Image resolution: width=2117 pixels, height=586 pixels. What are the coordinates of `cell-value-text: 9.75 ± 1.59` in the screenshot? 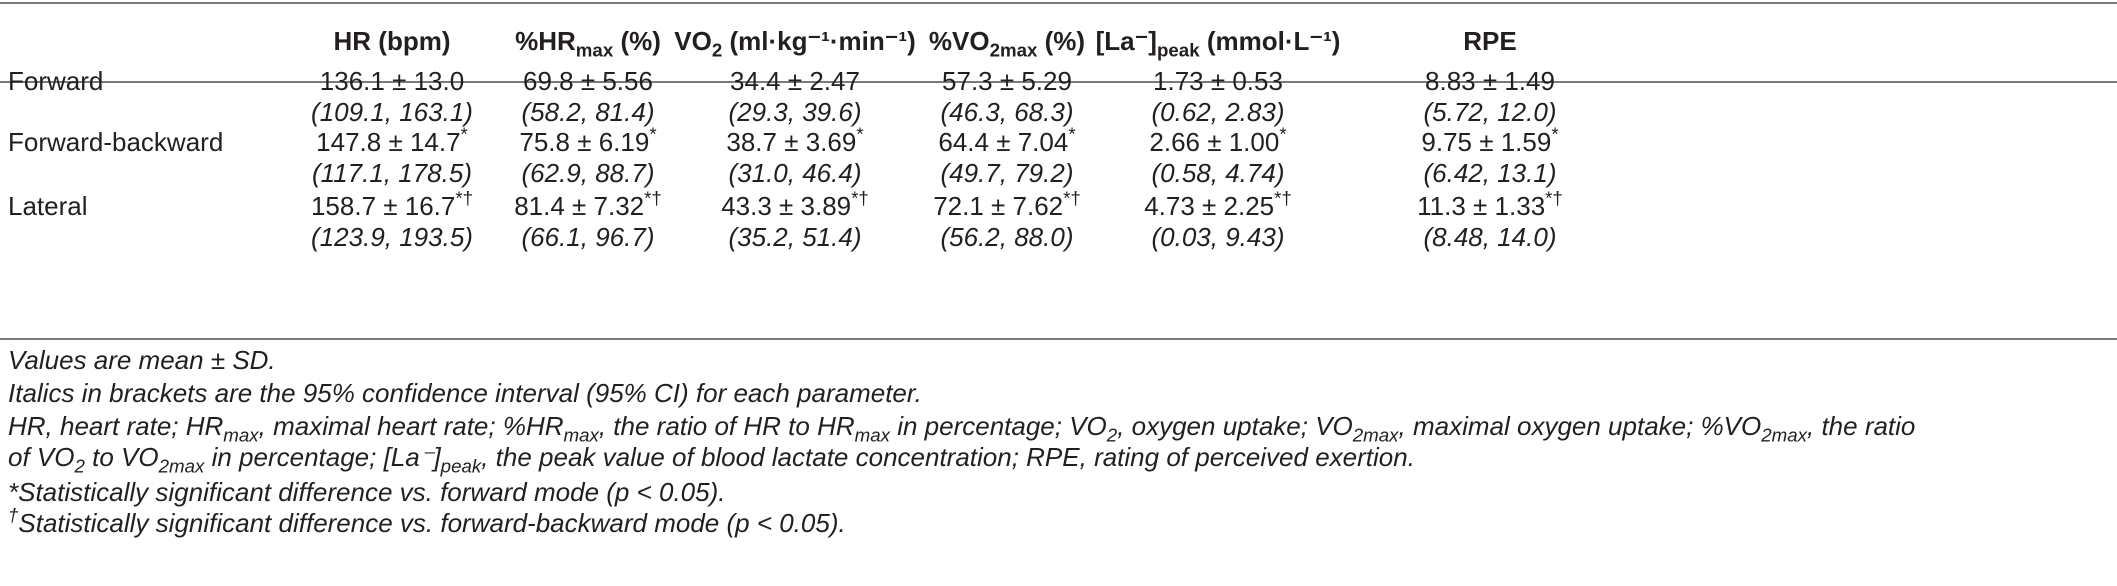 It's located at (1486, 142).